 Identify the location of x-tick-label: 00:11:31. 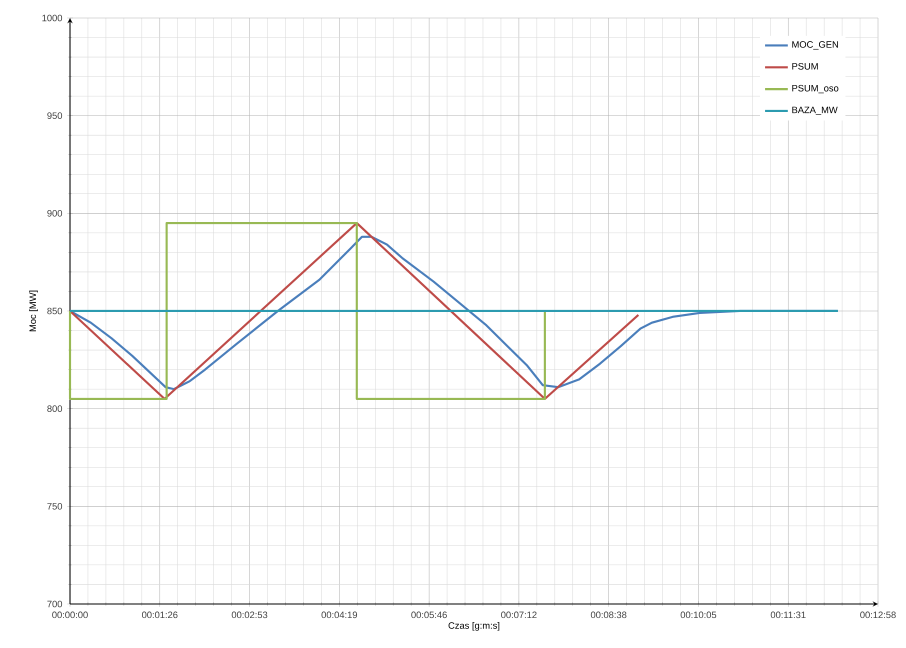
(788, 615).